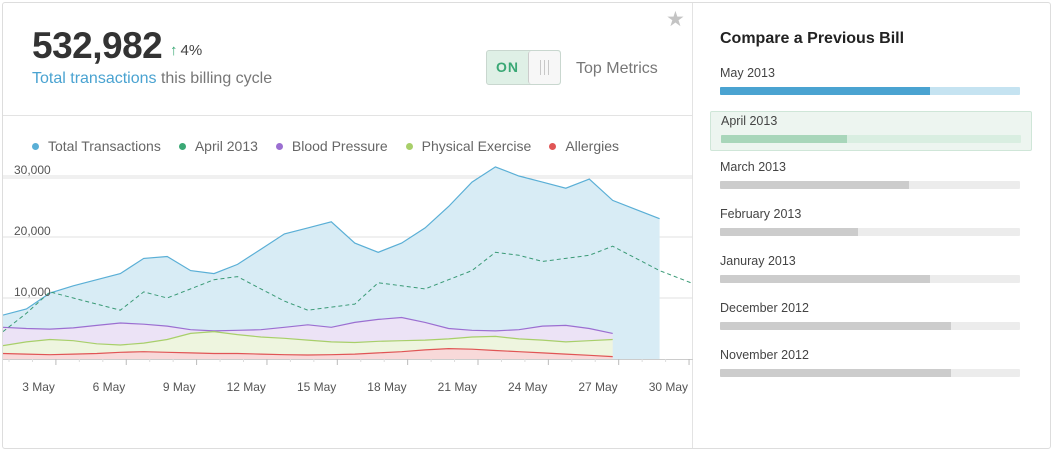 This screenshot has width=1054, height=450. Describe the element at coordinates (38, 387) in the screenshot. I see `x-tick-label: 3 May` at that location.